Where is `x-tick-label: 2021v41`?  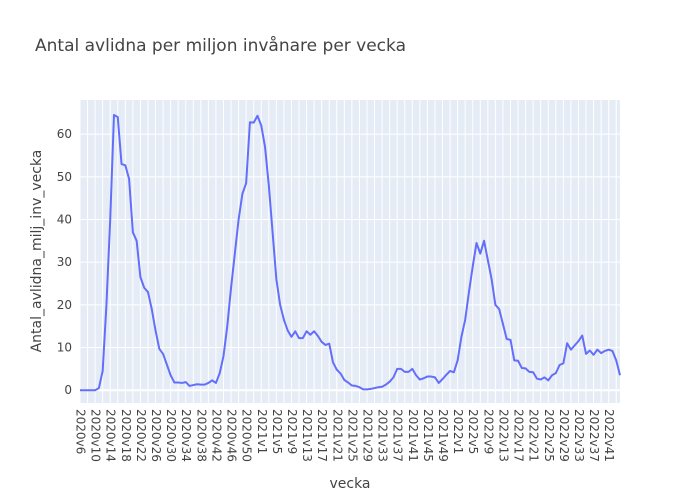
x-tick-label: 2021v41 is located at coordinates (413, 435).